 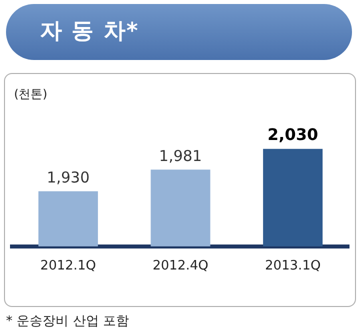 What do you see at coordinates (180, 266) in the screenshot?
I see `x-tick-label: 2012.4Q` at bounding box center [180, 266].